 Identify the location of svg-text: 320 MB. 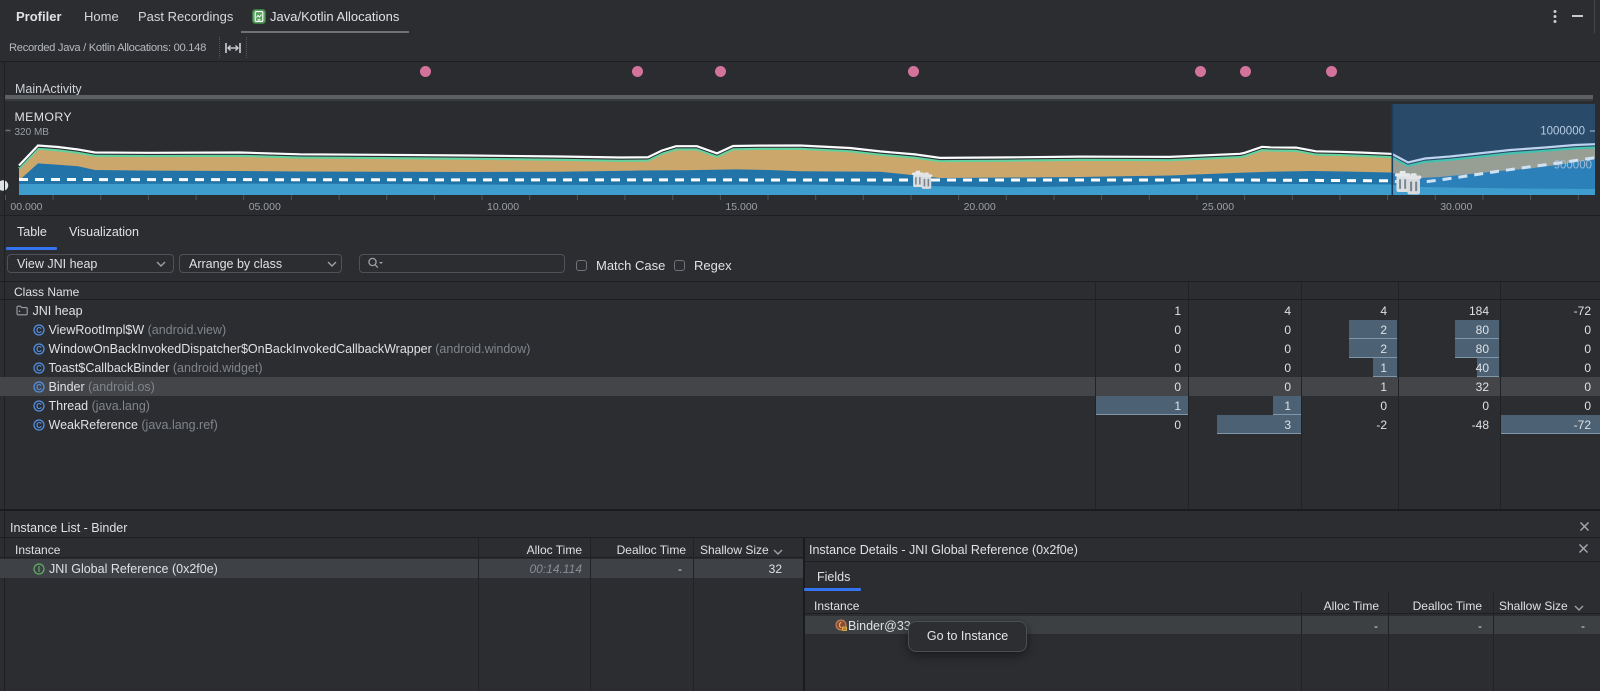
(32, 132).